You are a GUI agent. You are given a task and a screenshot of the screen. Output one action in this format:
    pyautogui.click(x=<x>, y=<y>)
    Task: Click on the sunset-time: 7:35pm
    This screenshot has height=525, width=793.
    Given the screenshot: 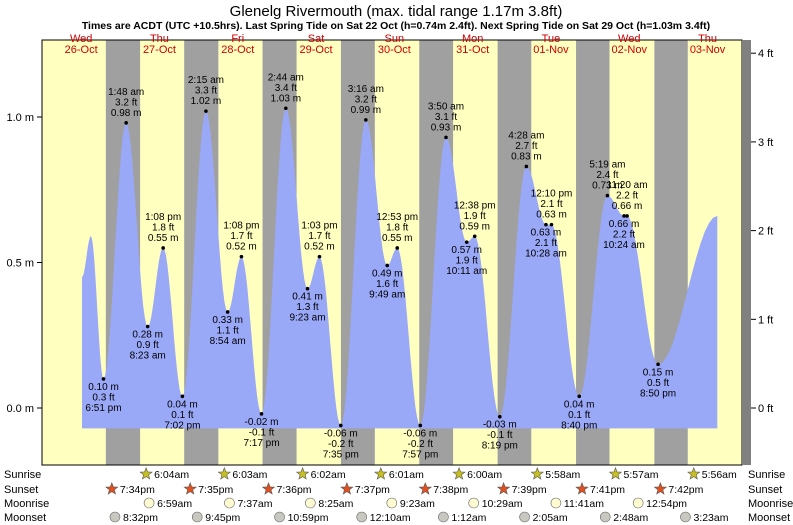 What is the action you would take?
    pyautogui.click(x=215, y=490)
    